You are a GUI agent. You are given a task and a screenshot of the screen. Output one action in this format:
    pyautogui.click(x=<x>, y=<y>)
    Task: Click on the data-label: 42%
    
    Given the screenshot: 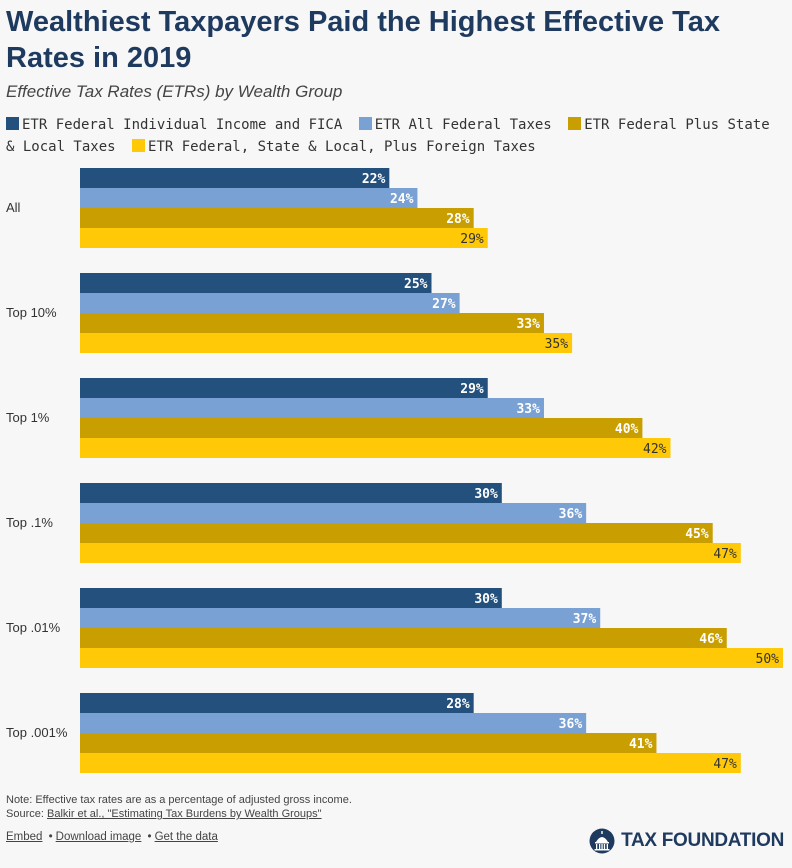 What is the action you would take?
    pyautogui.click(x=655, y=449)
    